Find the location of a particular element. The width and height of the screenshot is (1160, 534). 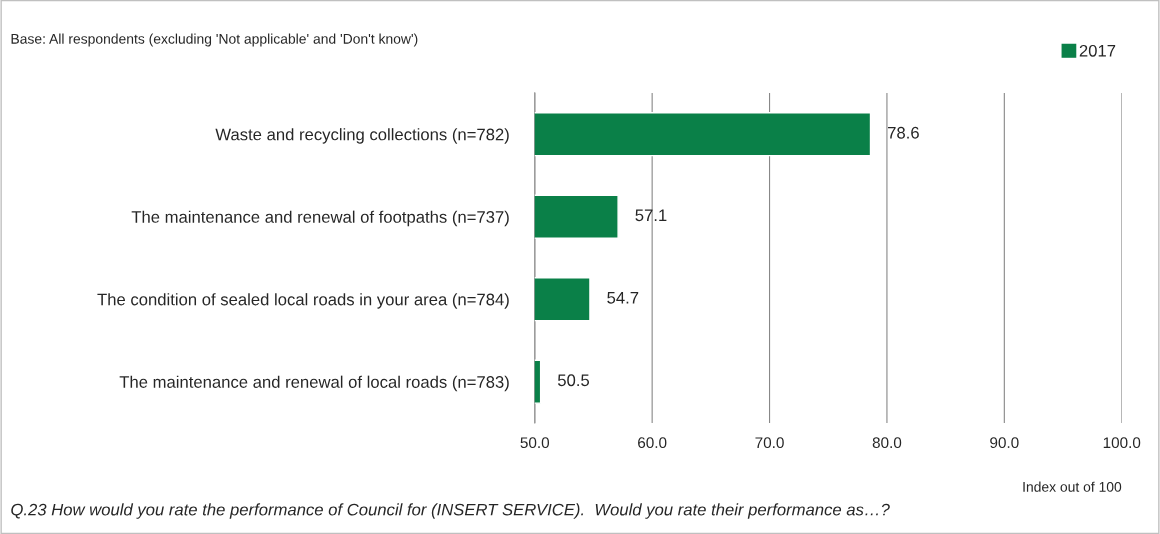

x-tick-label: 70.0 is located at coordinates (769, 443).